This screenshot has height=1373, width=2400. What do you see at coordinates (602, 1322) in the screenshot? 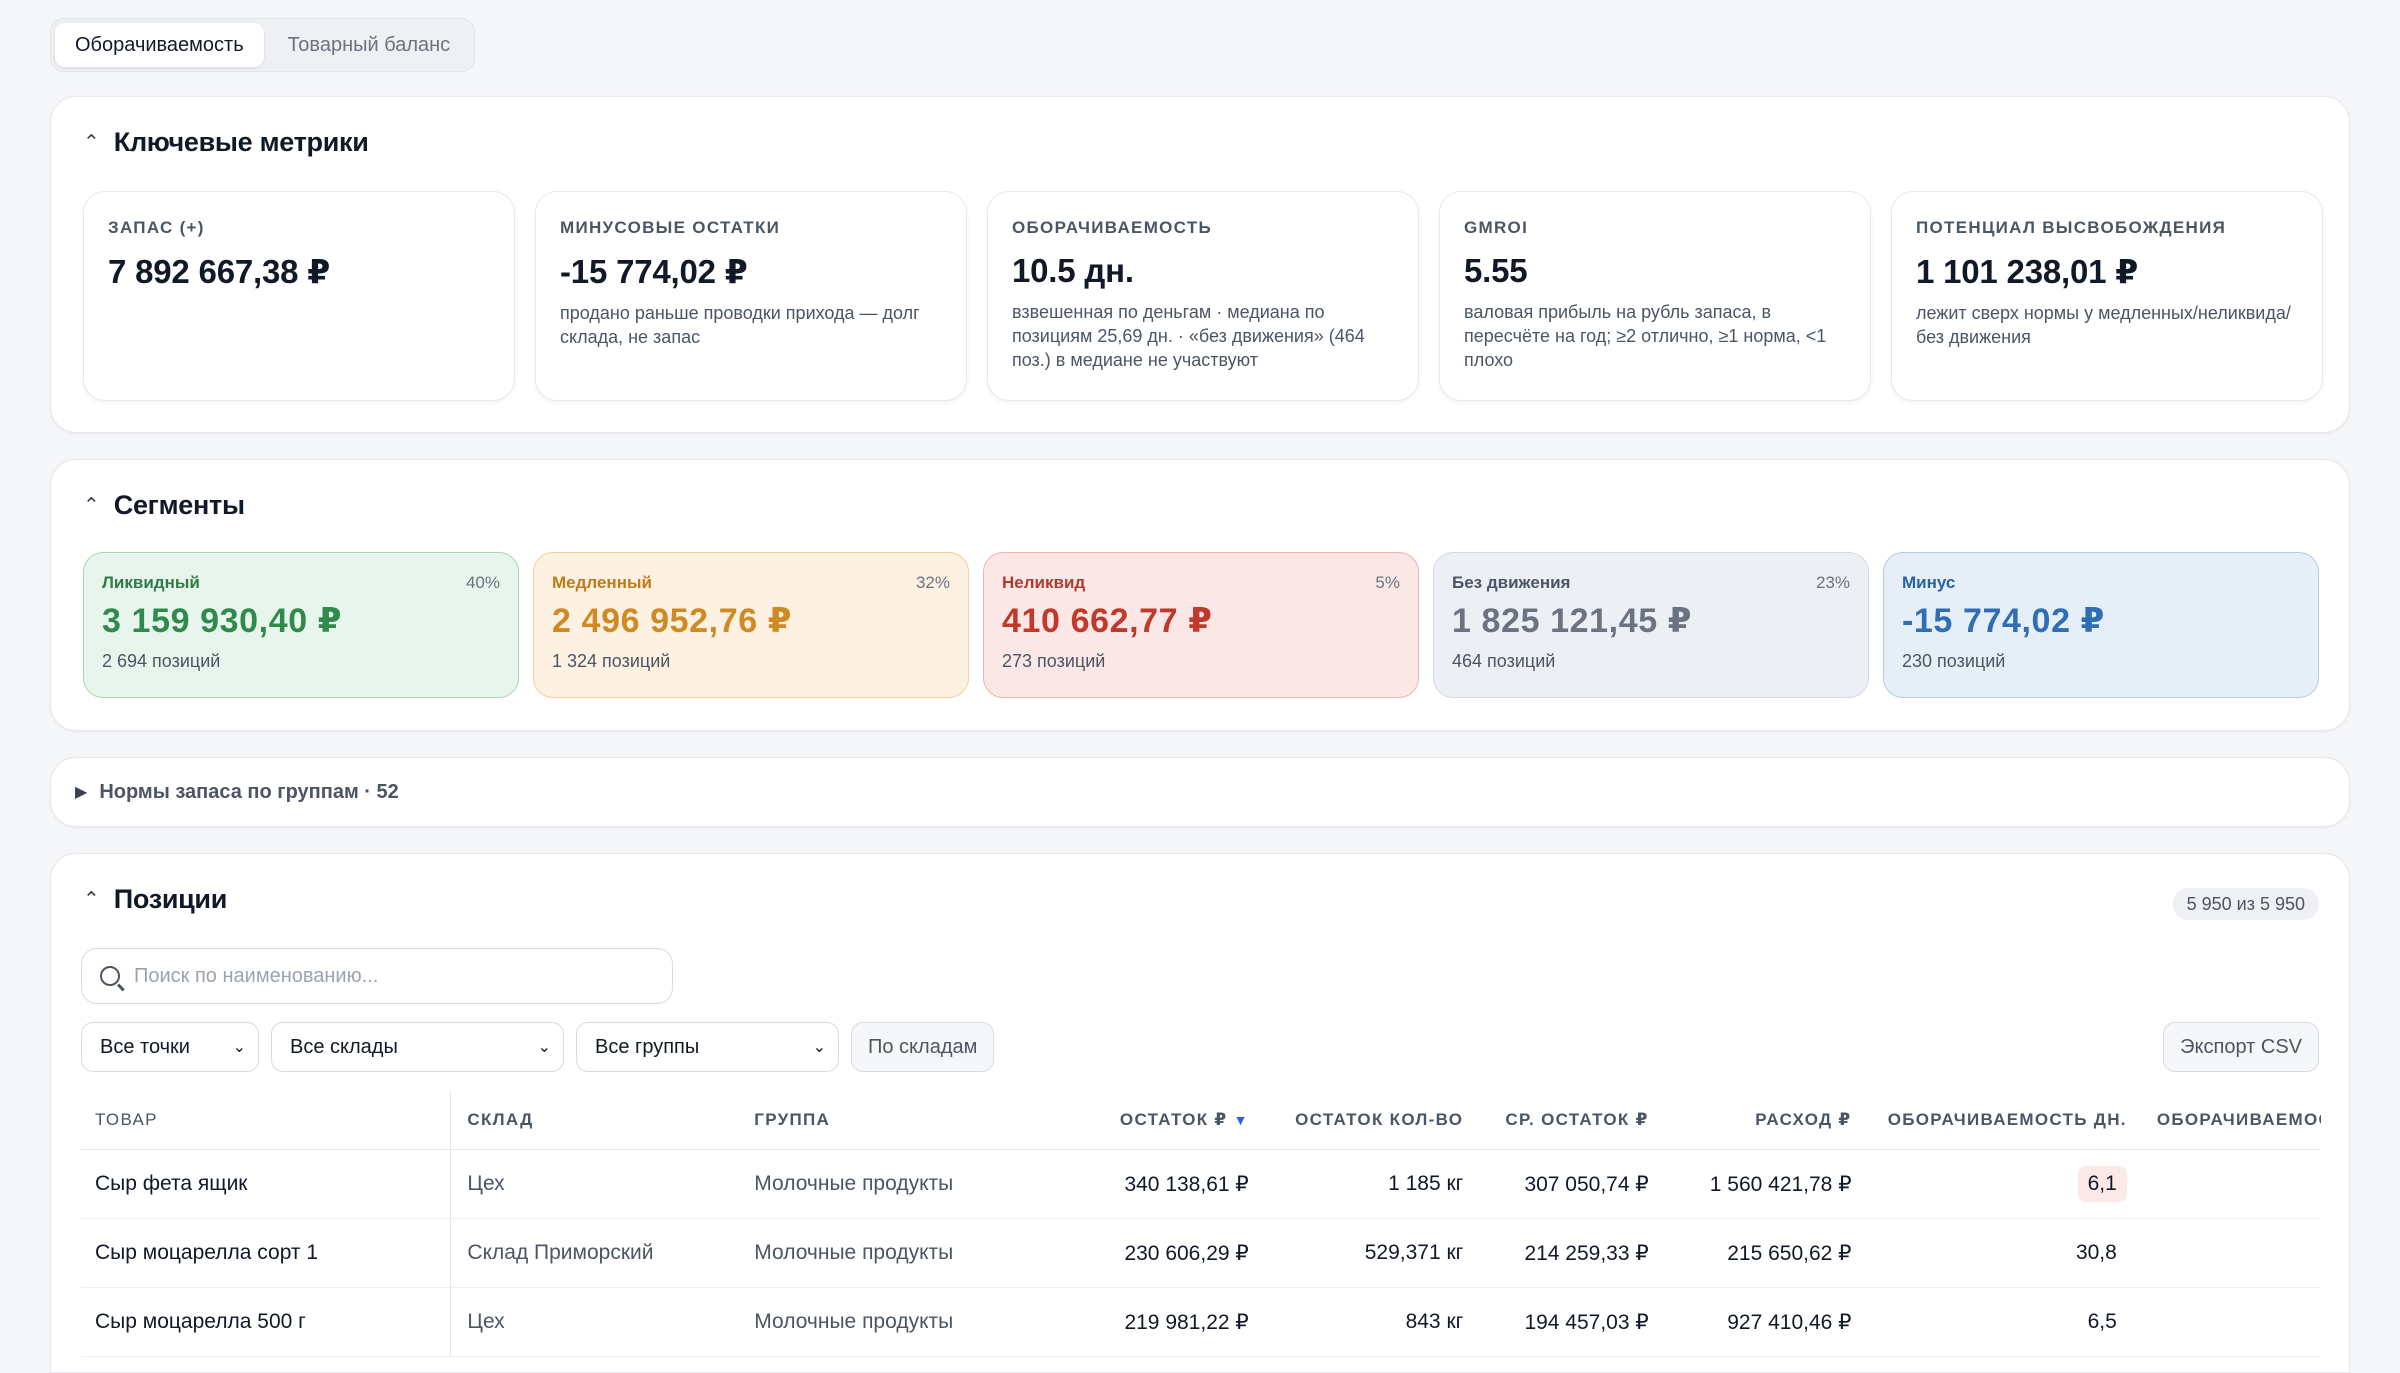
I see `cell-warehouse: Цех` at bounding box center [602, 1322].